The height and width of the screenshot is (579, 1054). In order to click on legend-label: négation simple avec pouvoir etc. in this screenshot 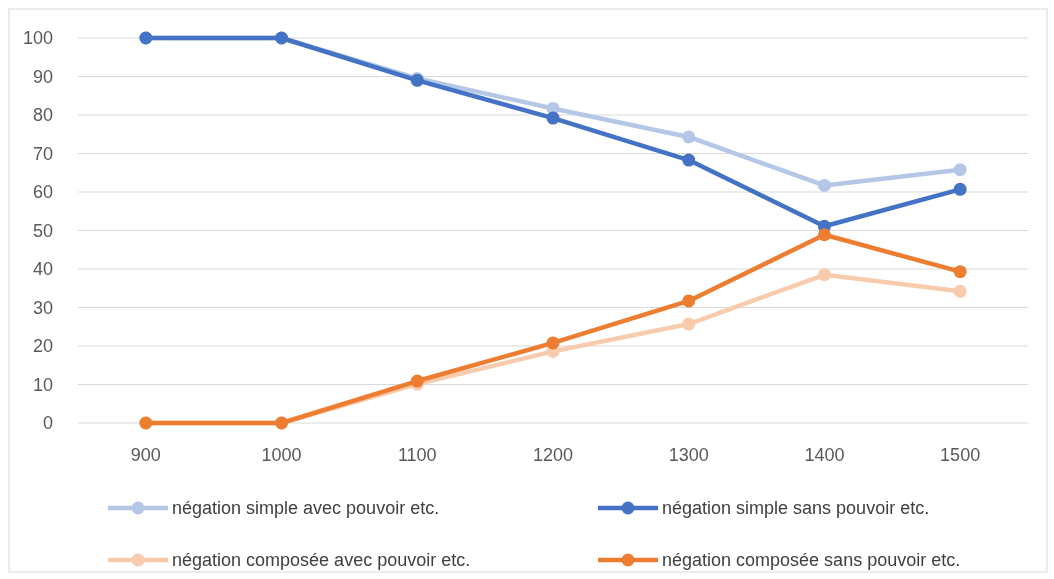, I will do `click(306, 508)`.